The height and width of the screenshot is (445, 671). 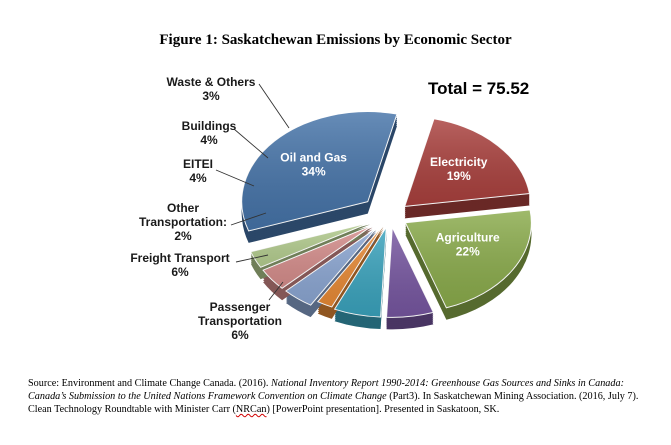 What do you see at coordinates (209, 126) in the screenshot?
I see `slice-label-buildings: Buildings` at bounding box center [209, 126].